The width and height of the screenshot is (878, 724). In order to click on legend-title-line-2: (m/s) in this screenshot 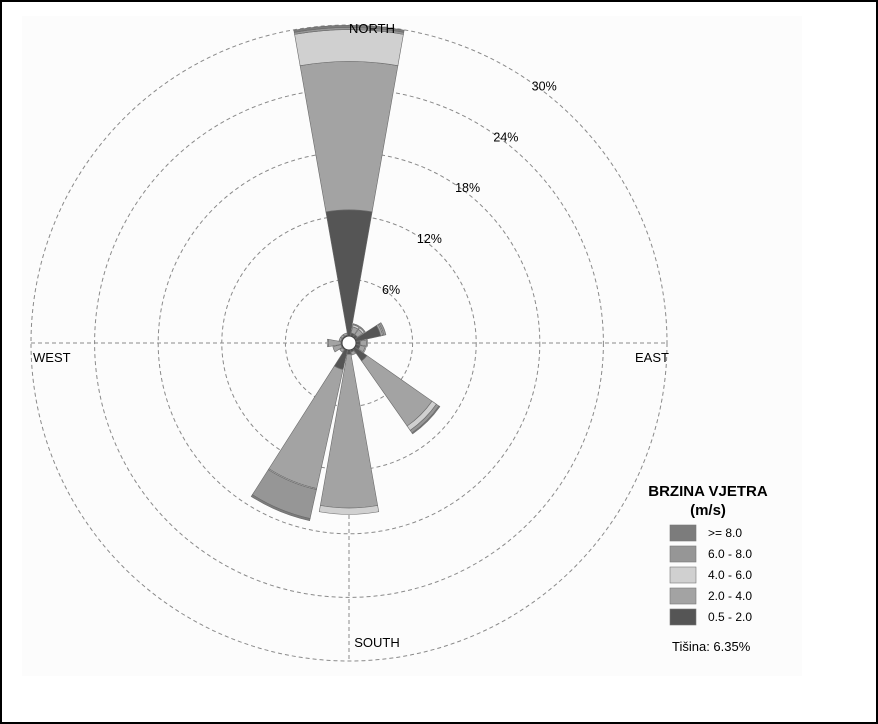, I will do `click(708, 510)`.